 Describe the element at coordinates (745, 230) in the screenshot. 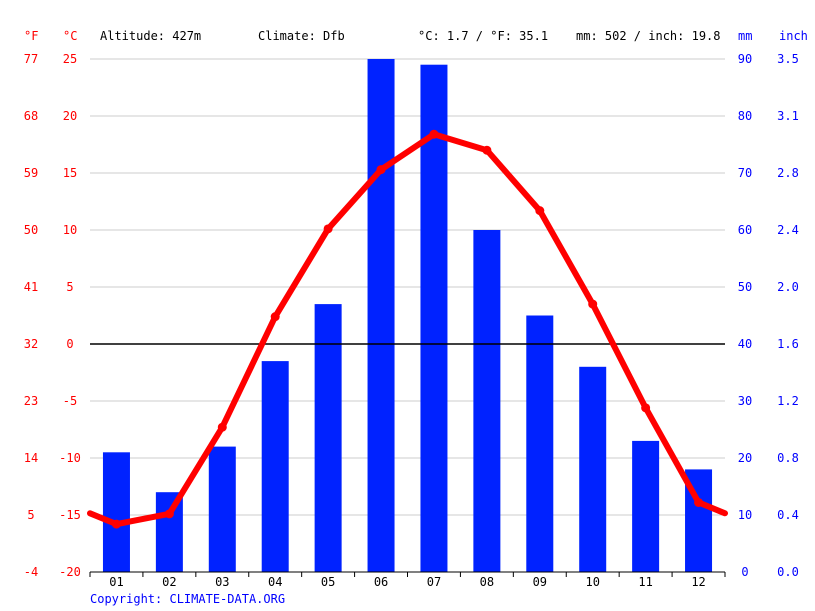

I see `mm-tick-label: 60` at that location.